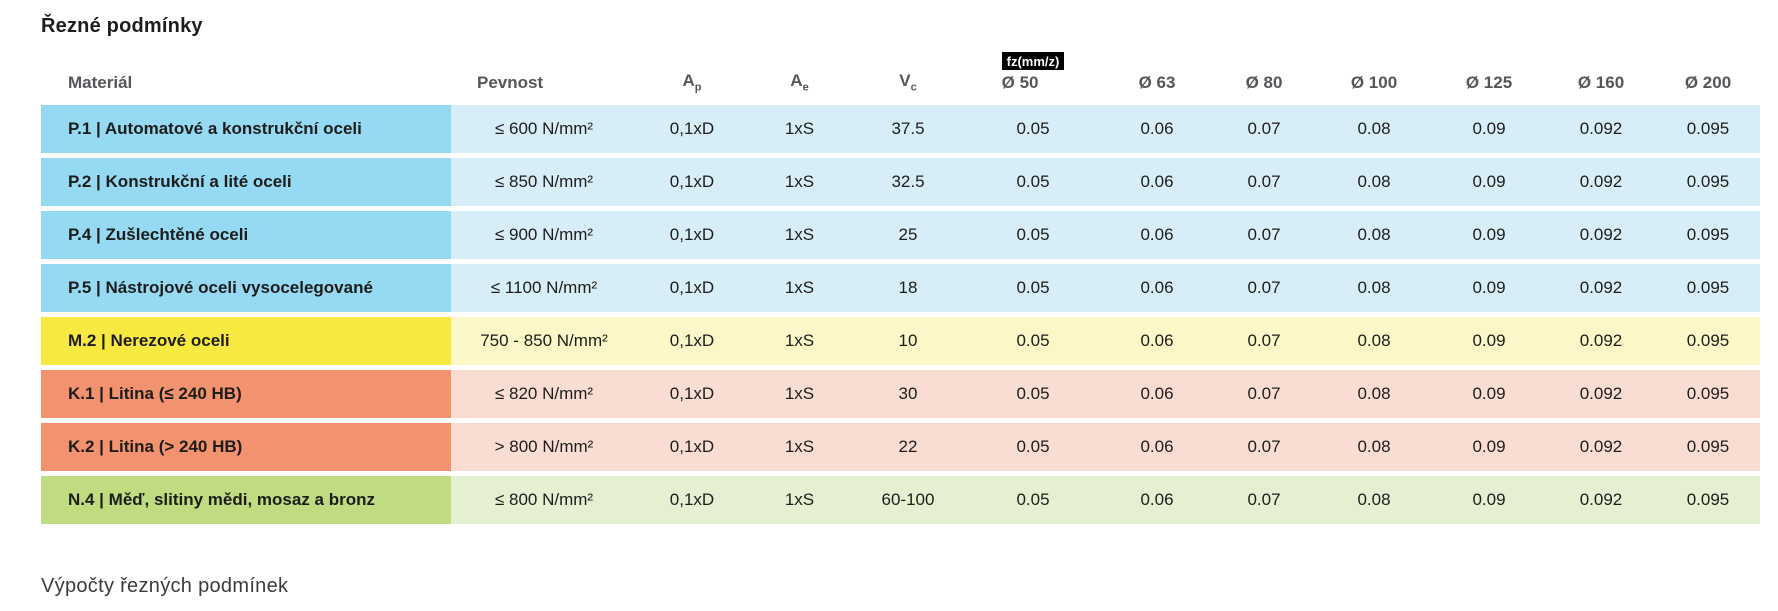 The image size is (1778, 611). Describe the element at coordinates (908, 394) in the screenshot. I see `vc-cell: 30` at that location.